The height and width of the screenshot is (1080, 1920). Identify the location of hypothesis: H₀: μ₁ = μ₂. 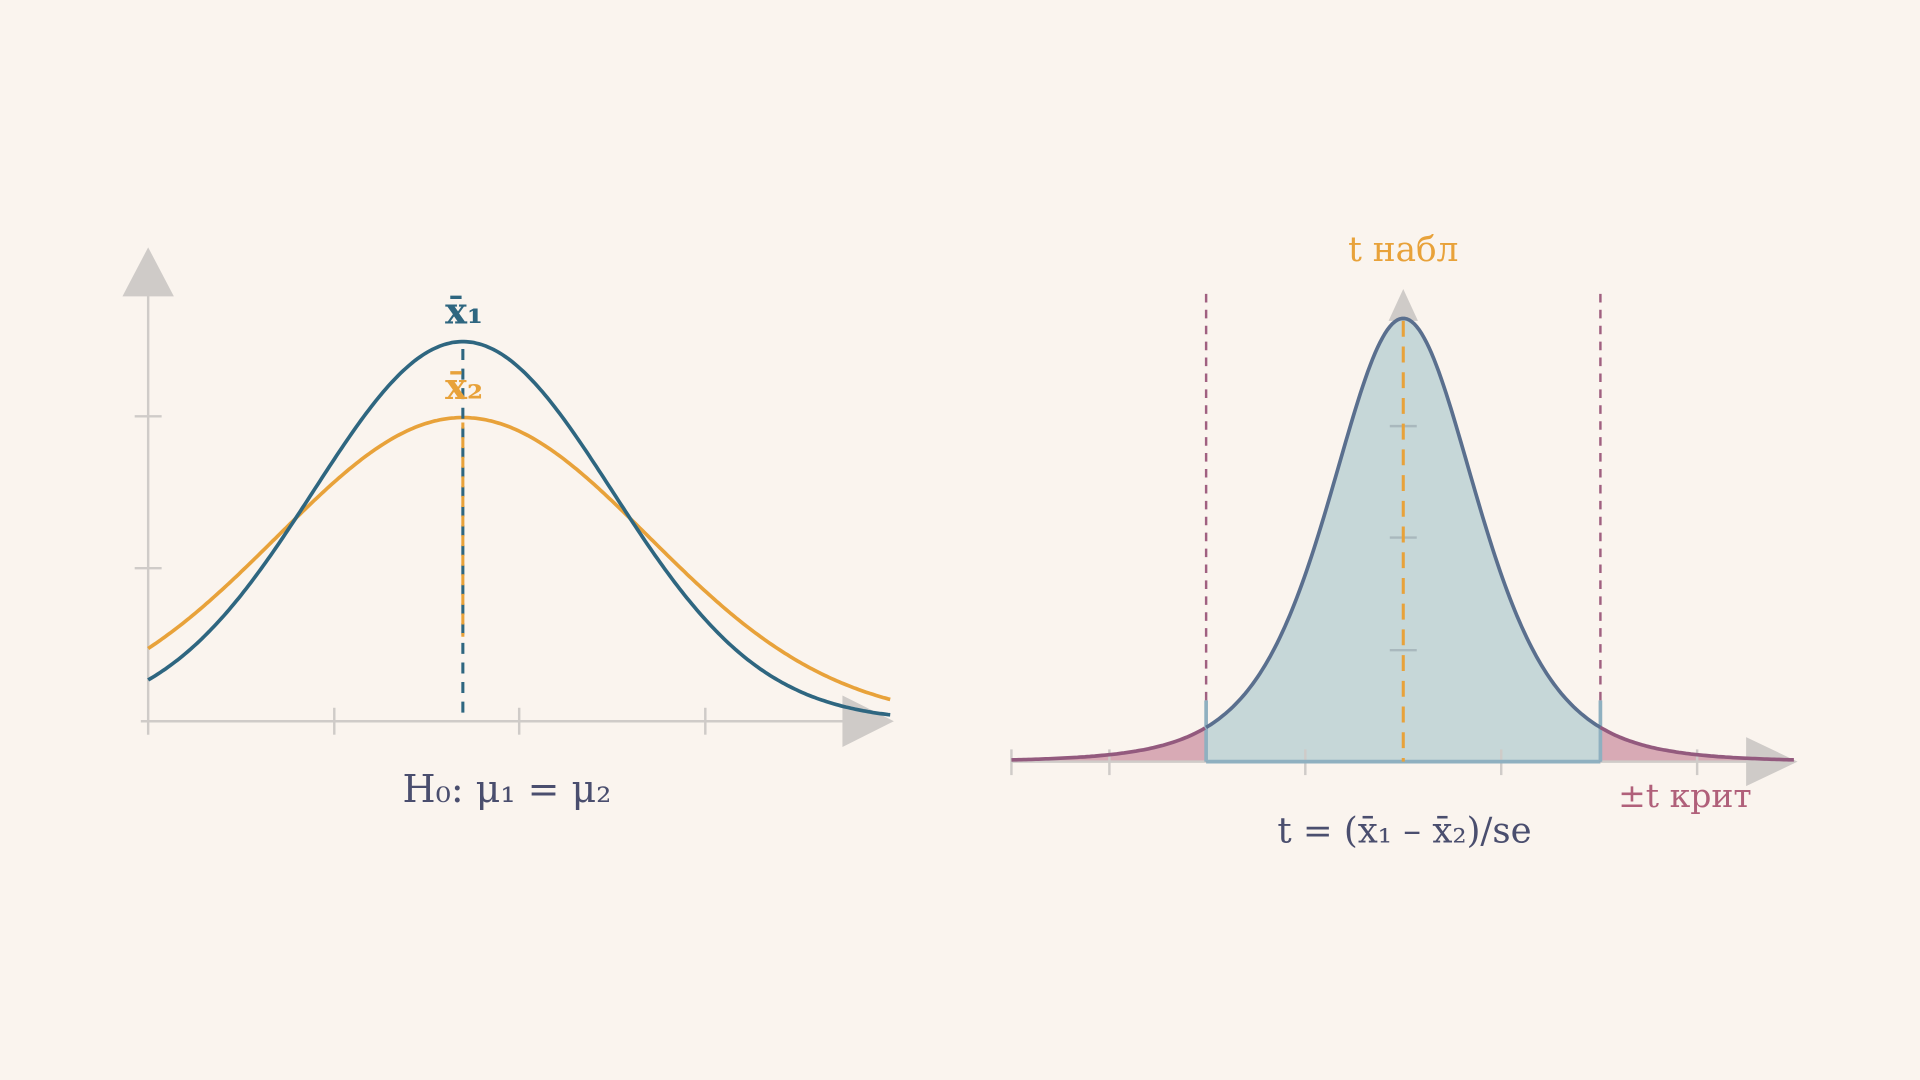
(507, 789).